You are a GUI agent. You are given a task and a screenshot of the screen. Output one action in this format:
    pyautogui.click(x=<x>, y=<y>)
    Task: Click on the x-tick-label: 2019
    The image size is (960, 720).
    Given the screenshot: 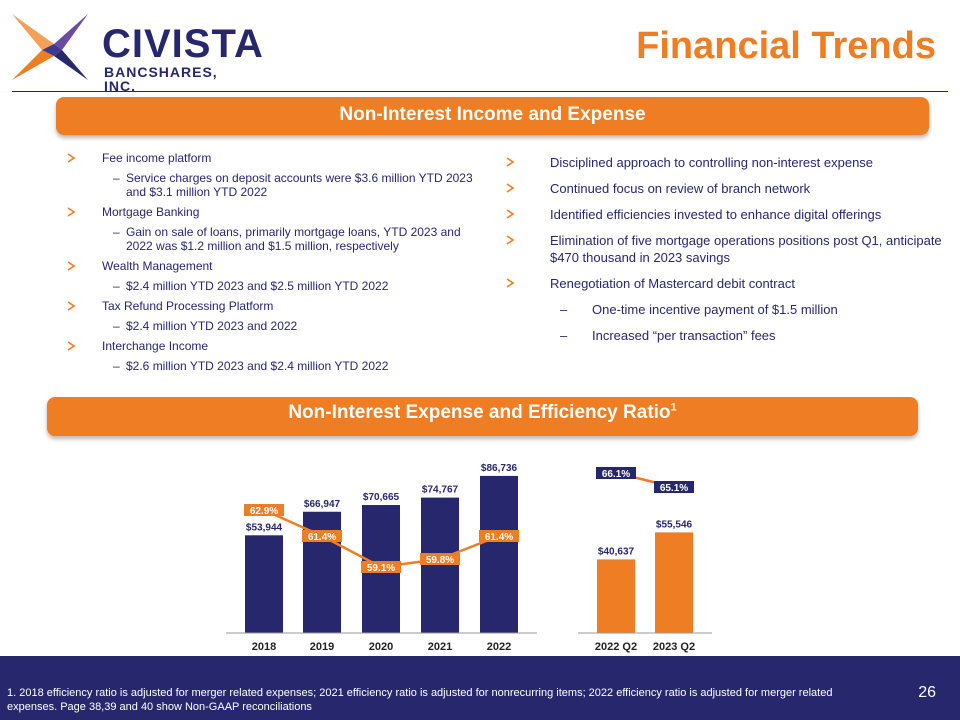 What is the action you would take?
    pyautogui.click(x=322, y=647)
    